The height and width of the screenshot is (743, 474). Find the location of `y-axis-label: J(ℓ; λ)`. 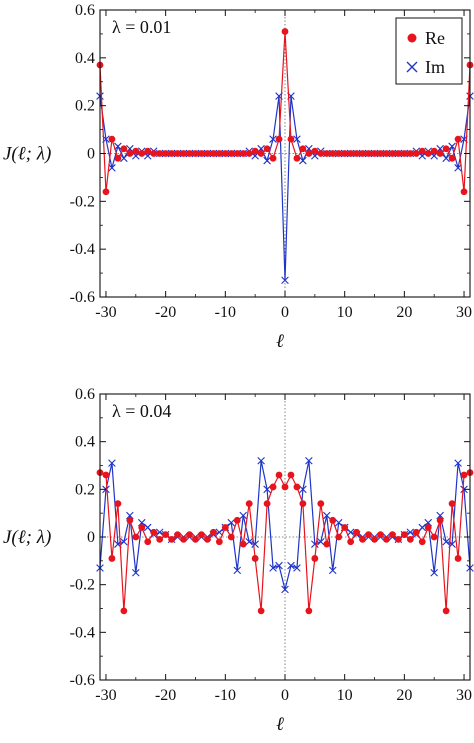

y-axis-label: J(ℓ; λ) is located at coordinates (27, 537).